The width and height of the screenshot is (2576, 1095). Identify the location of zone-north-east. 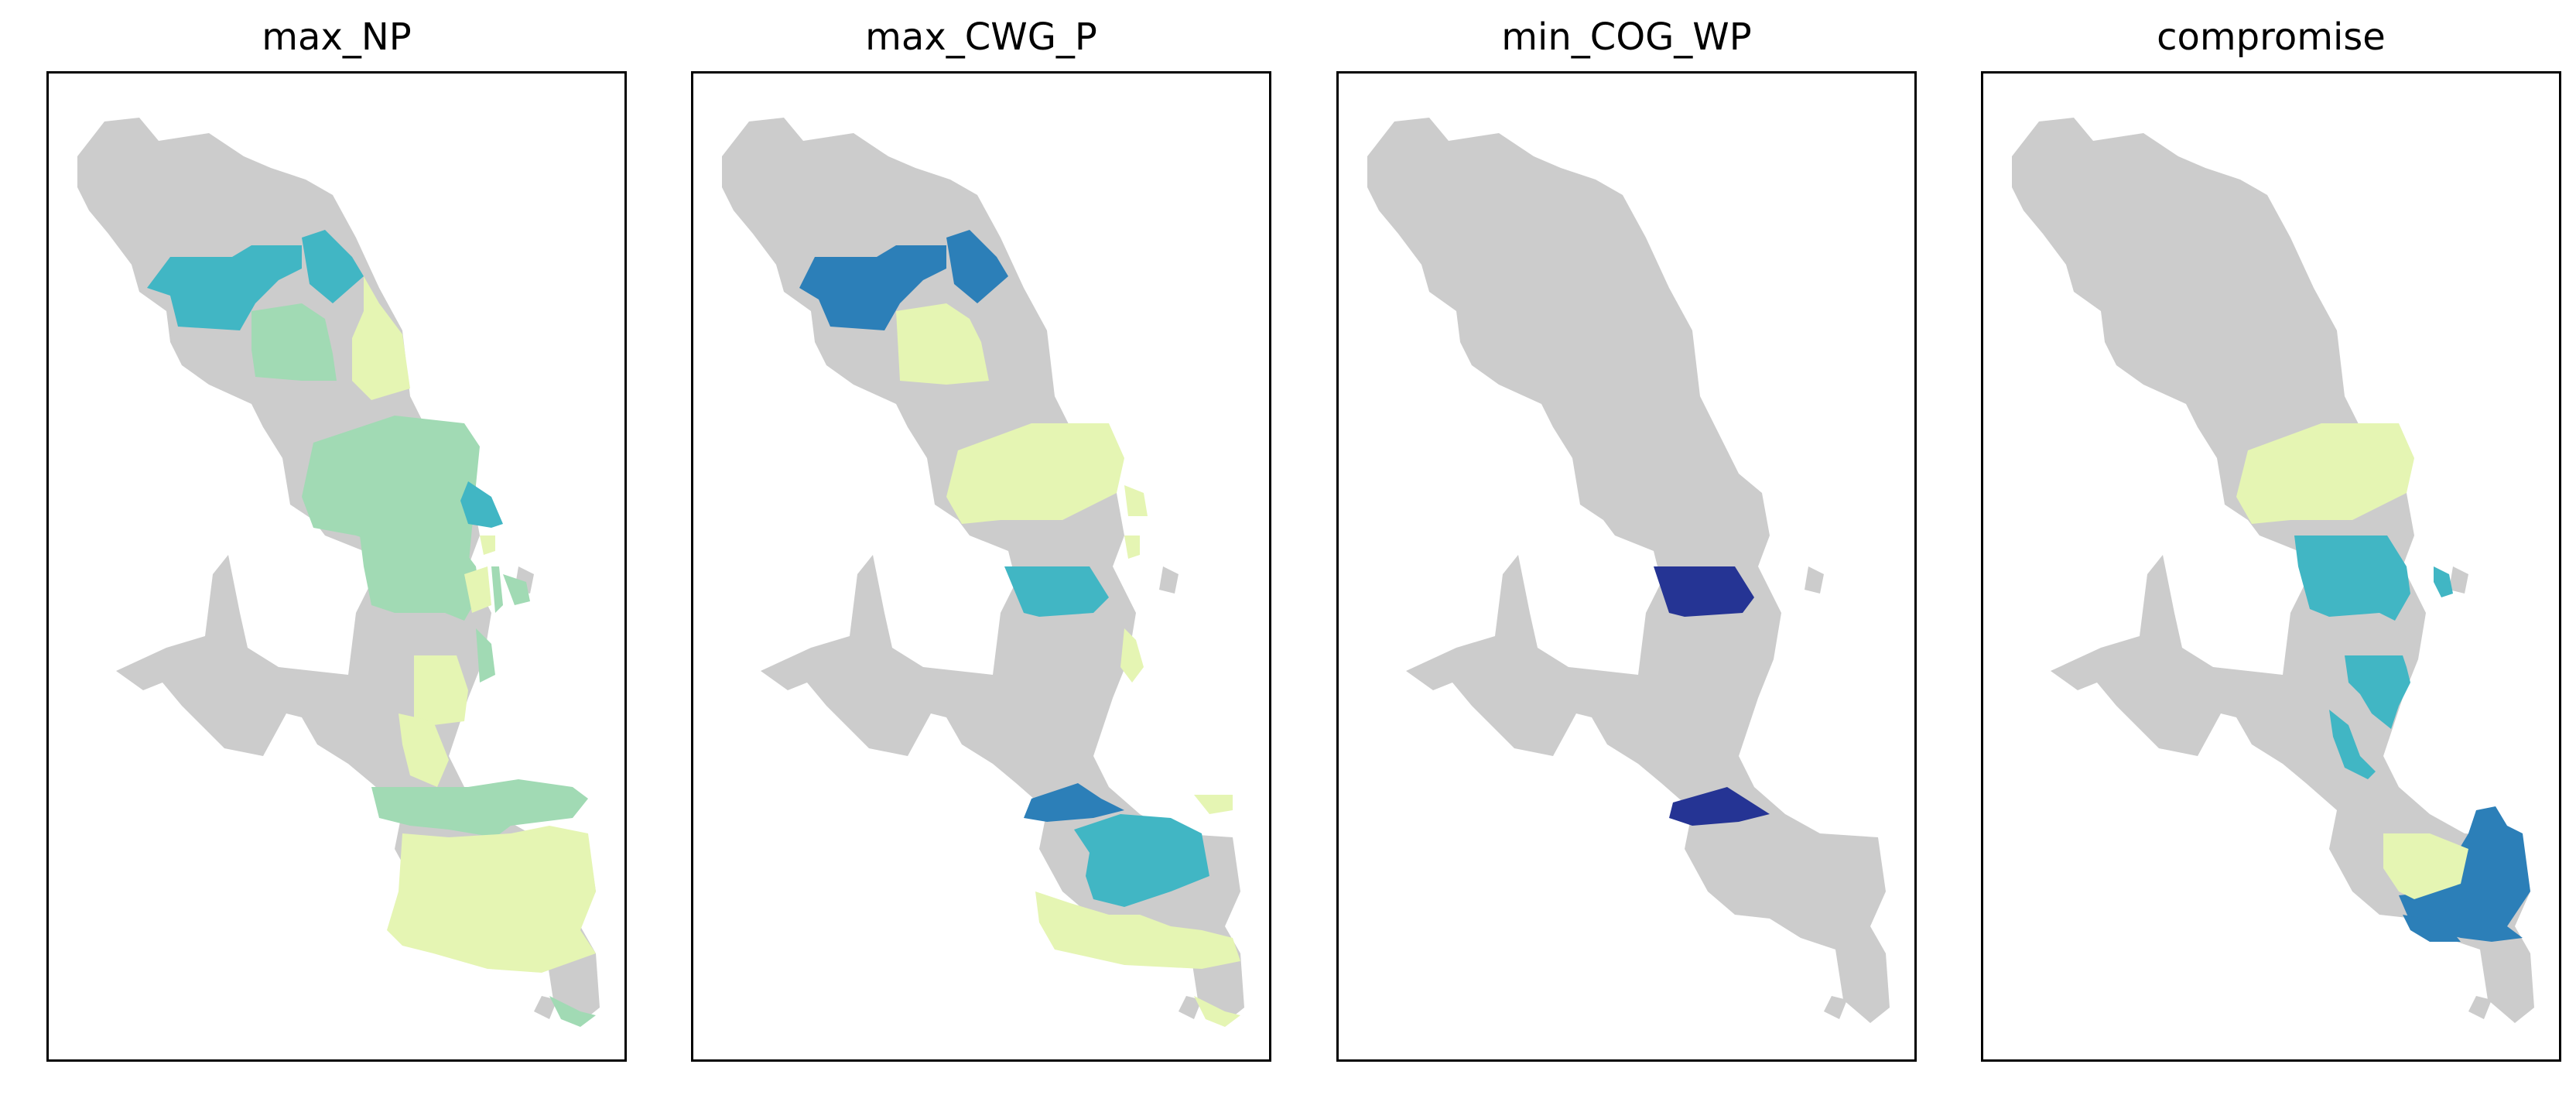
(381, 338).